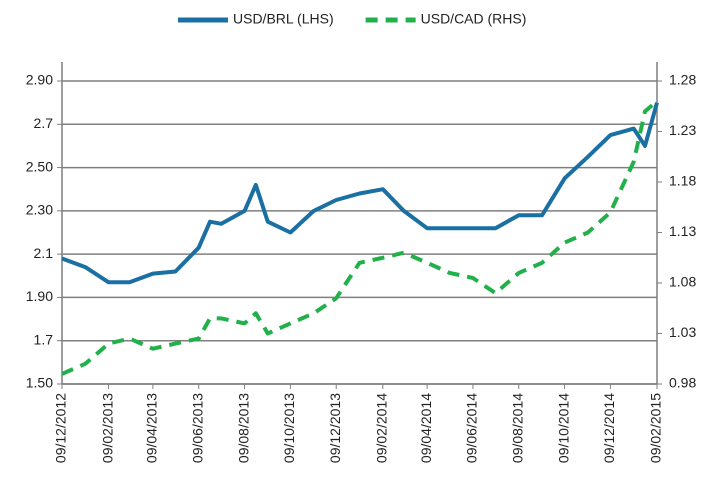 The image size is (715, 492). Describe the element at coordinates (283, 19) in the screenshot. I see `legend-label: USD/BRL (LHS)` at that location.